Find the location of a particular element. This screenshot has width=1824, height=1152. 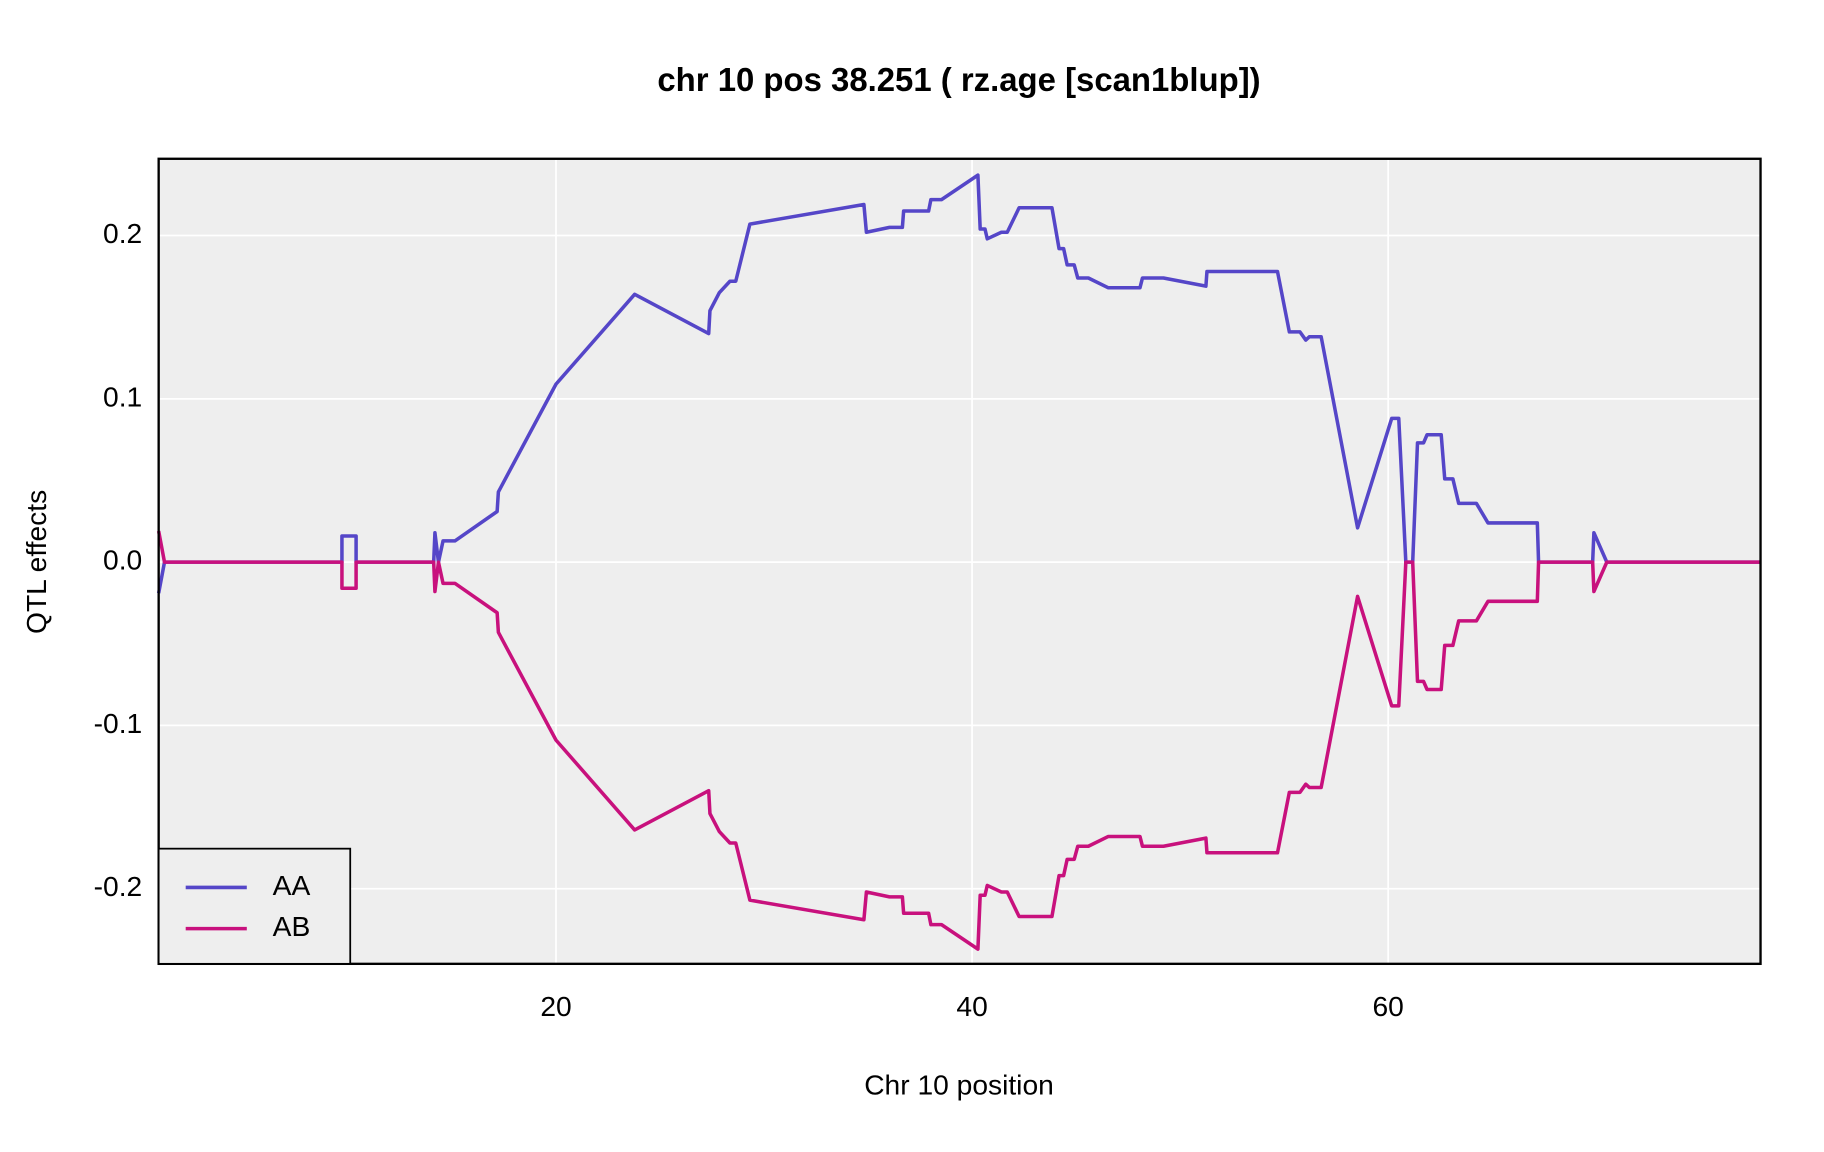

chart-title: chr 10 pos 38.251 ( rz.age [scan1blup]) is located at coordinates (958, 79).